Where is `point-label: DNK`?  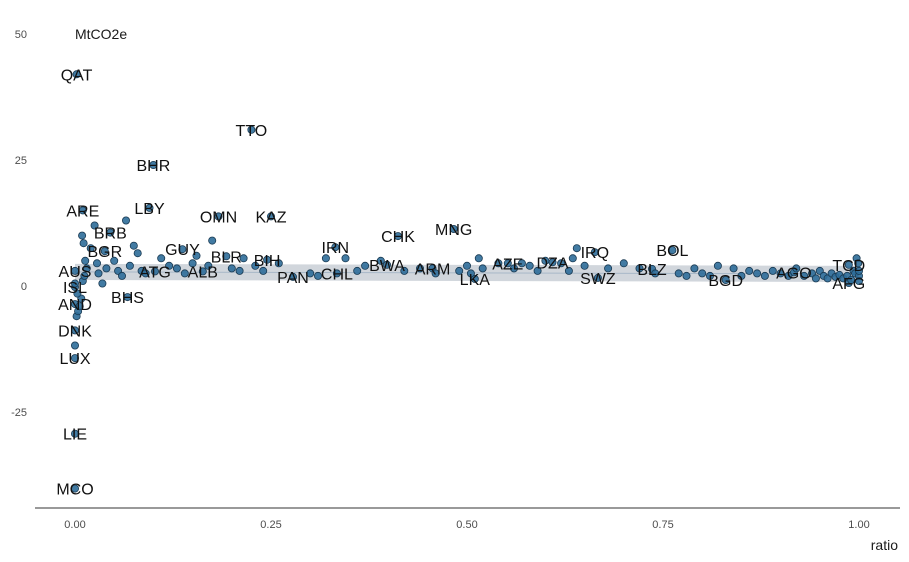
point-label: DNK is located at coordinates (75, 331).